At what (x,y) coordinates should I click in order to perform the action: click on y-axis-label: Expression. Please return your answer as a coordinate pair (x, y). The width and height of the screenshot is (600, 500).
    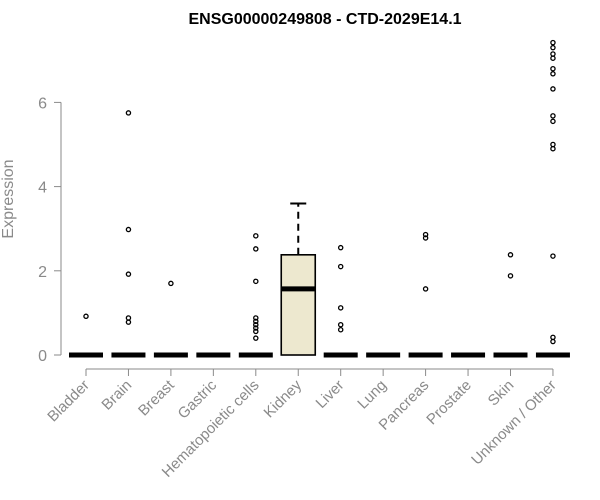
    Looking at the image, I should click on (8, 198).